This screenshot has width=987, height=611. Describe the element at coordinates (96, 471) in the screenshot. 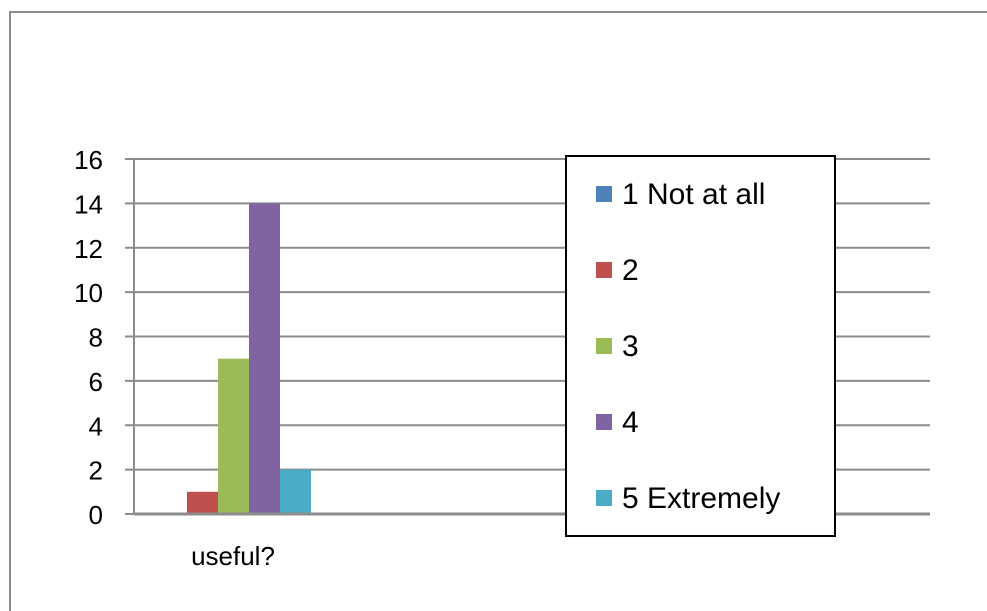

I see `y-tick-label: 2` at that location.